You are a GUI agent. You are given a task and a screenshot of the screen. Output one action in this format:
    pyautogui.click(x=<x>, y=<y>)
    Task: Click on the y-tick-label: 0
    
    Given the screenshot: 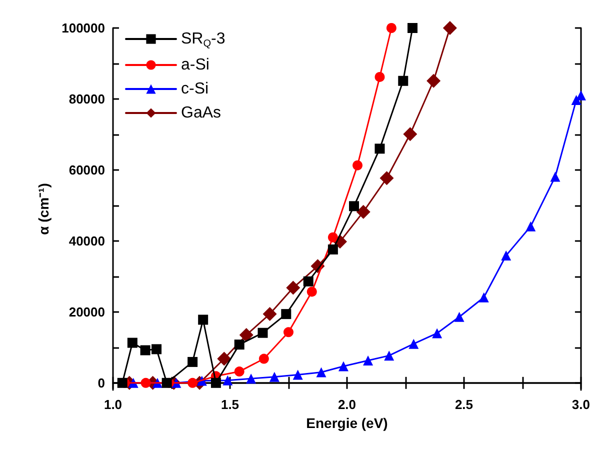 What is the action you would take?
    pyautogui.click(x=101, y=382)
    